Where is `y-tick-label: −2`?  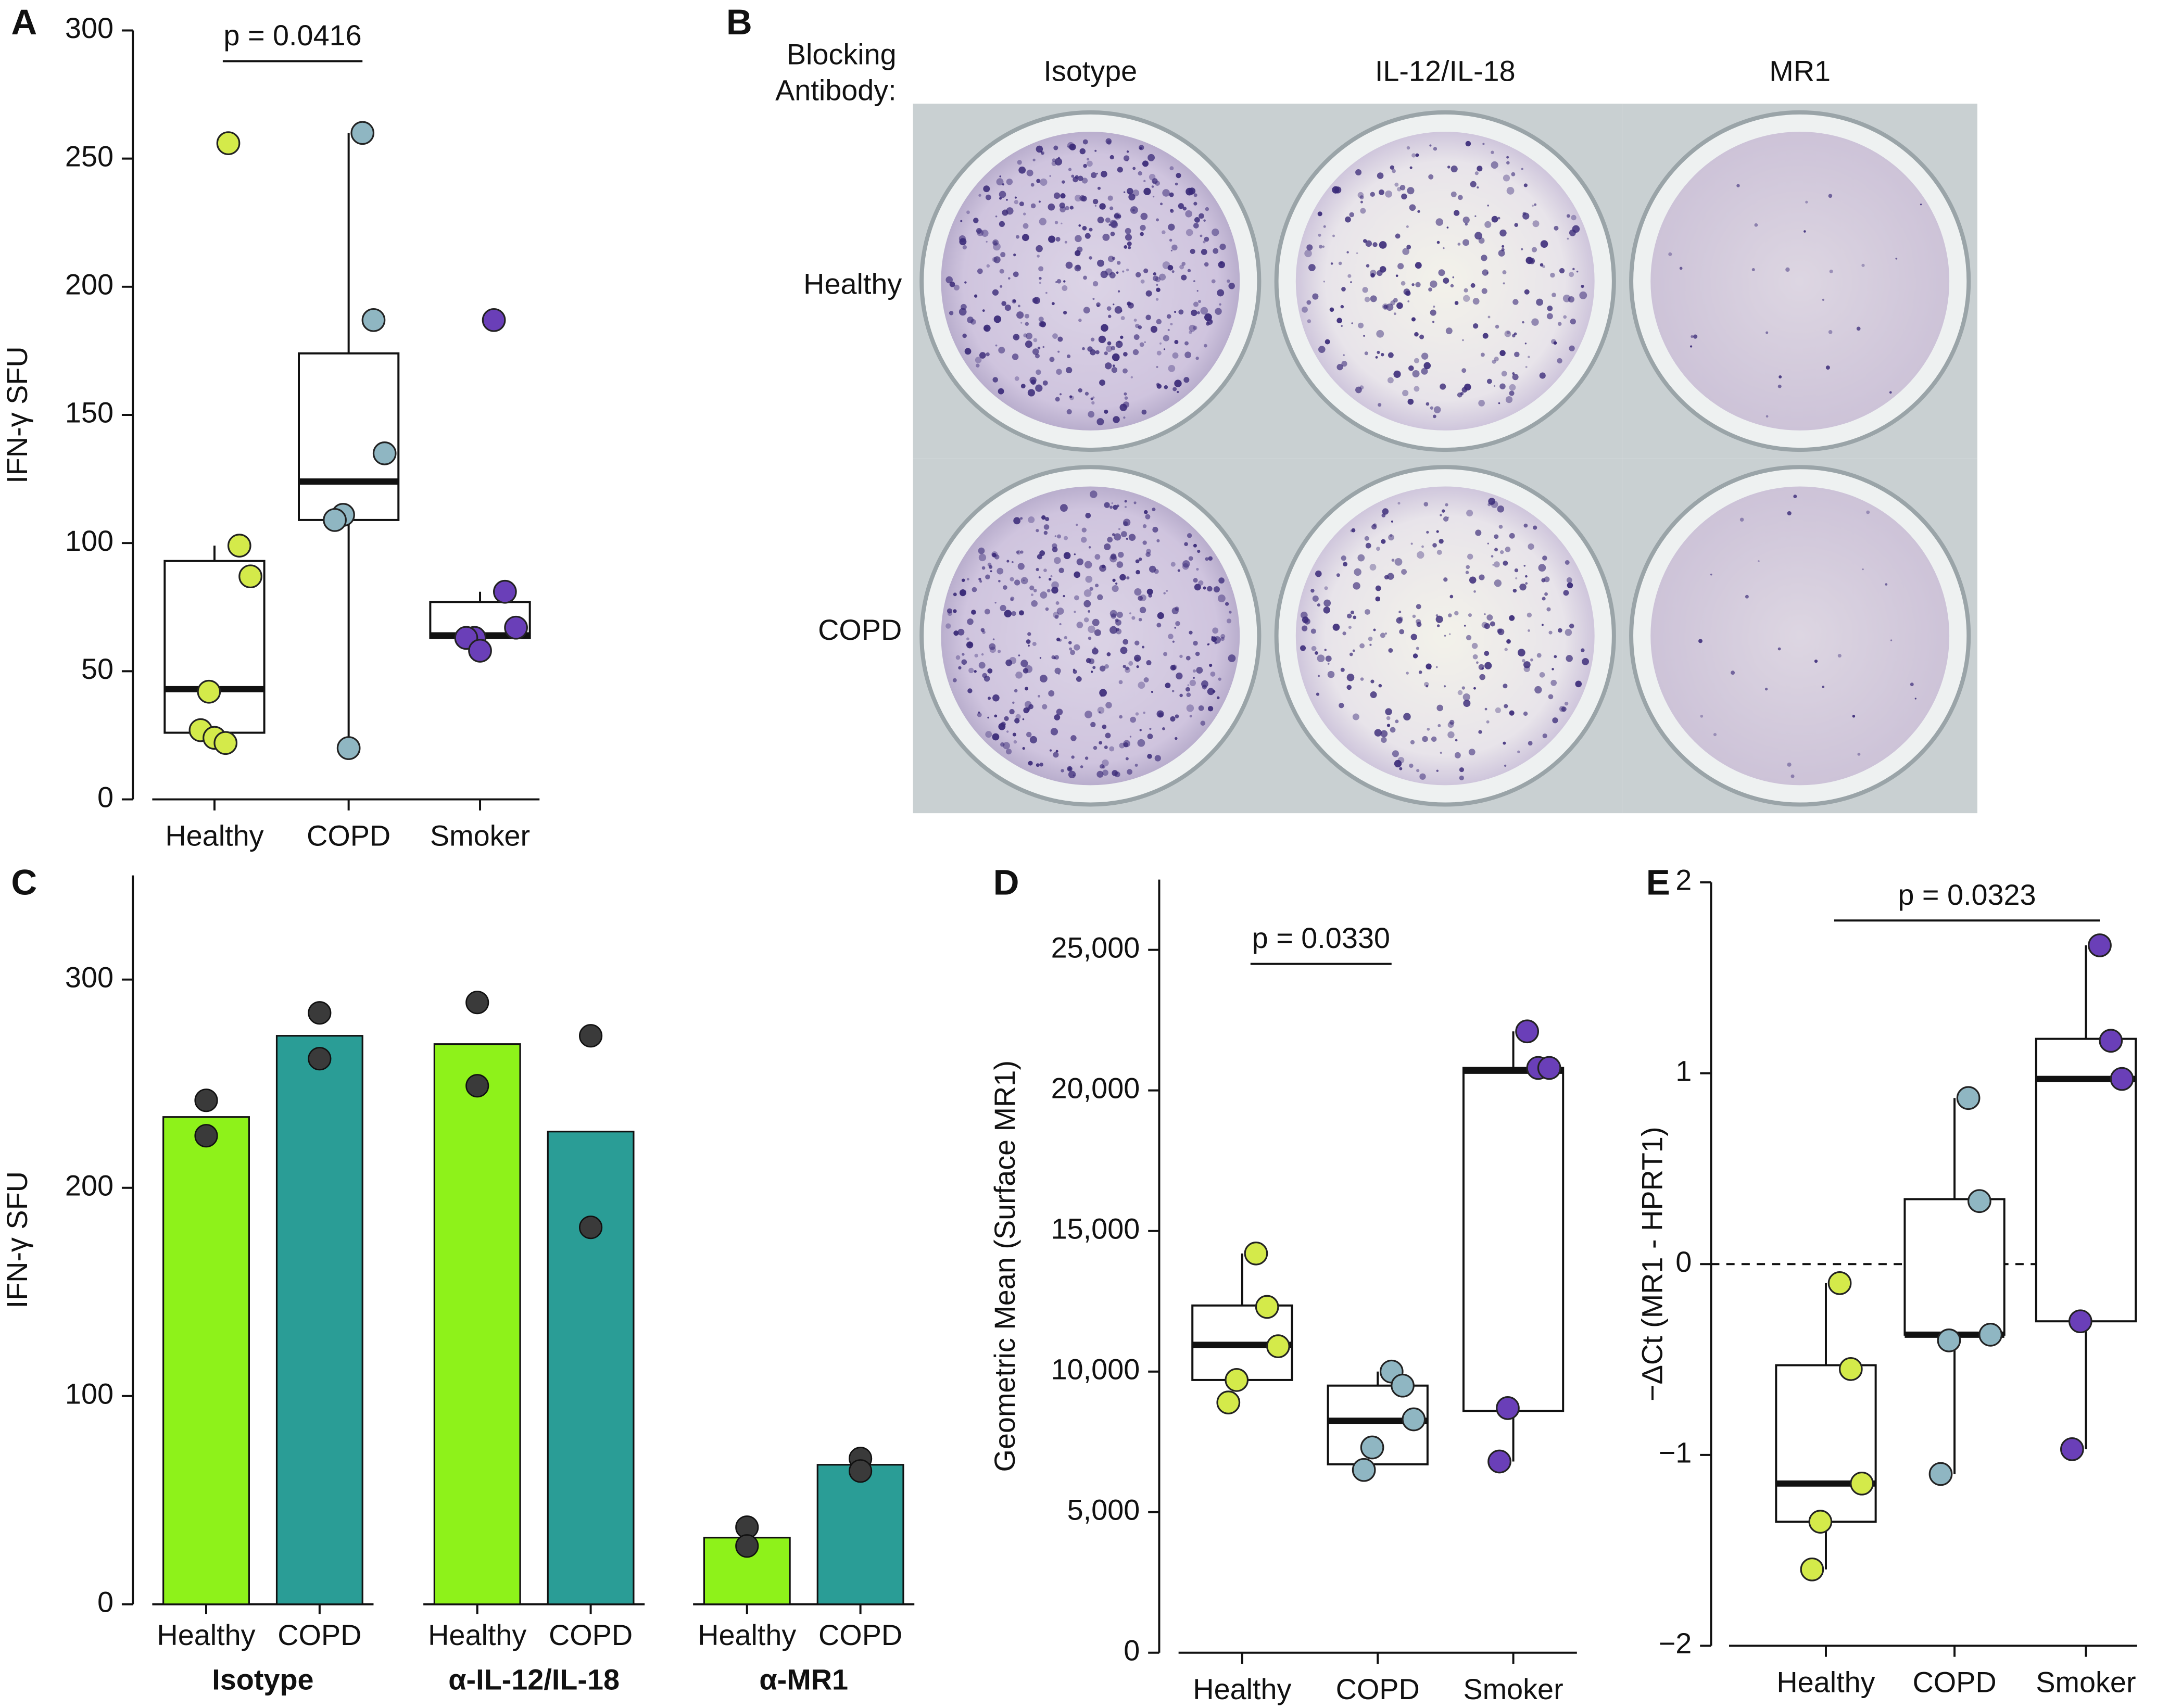
y-tick-label: −2 is located at coordinates (1676, 1644).